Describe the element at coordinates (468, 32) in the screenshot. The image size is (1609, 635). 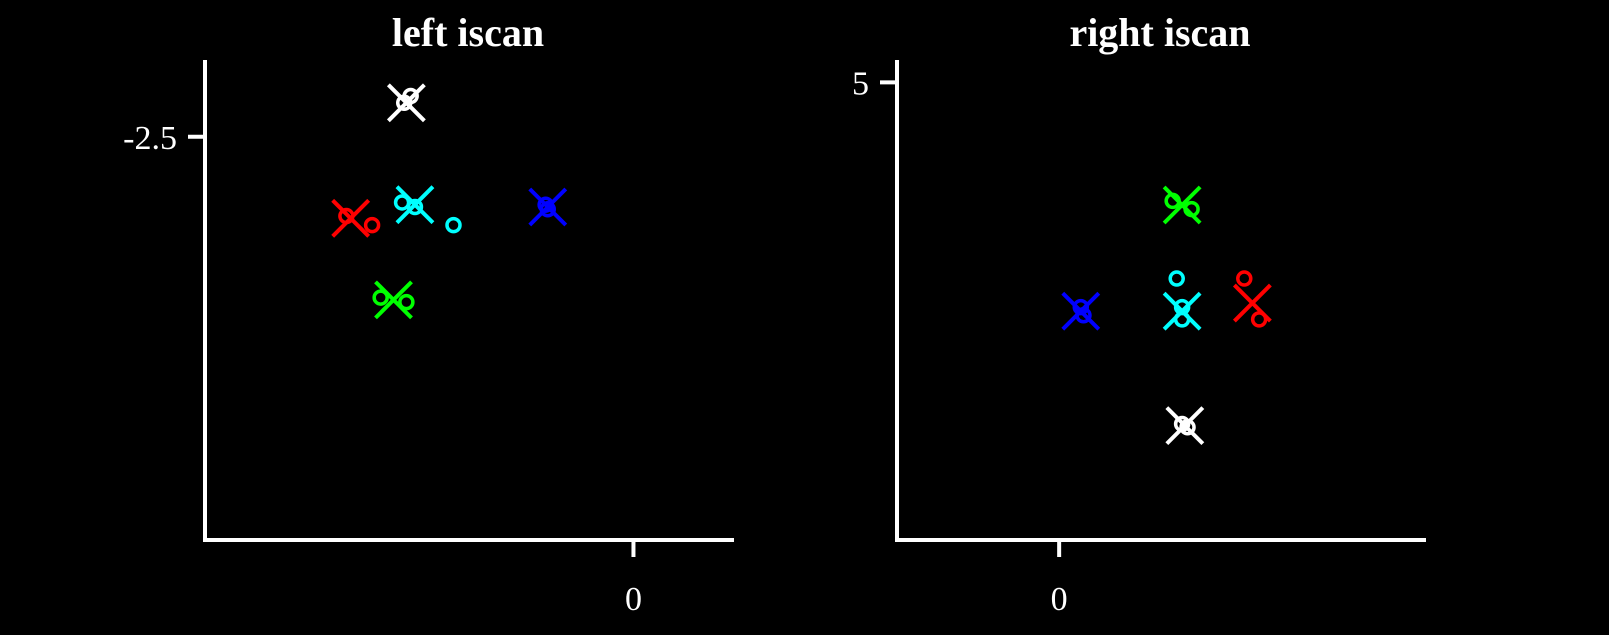
I see `panel-title: left iscan` at that location.